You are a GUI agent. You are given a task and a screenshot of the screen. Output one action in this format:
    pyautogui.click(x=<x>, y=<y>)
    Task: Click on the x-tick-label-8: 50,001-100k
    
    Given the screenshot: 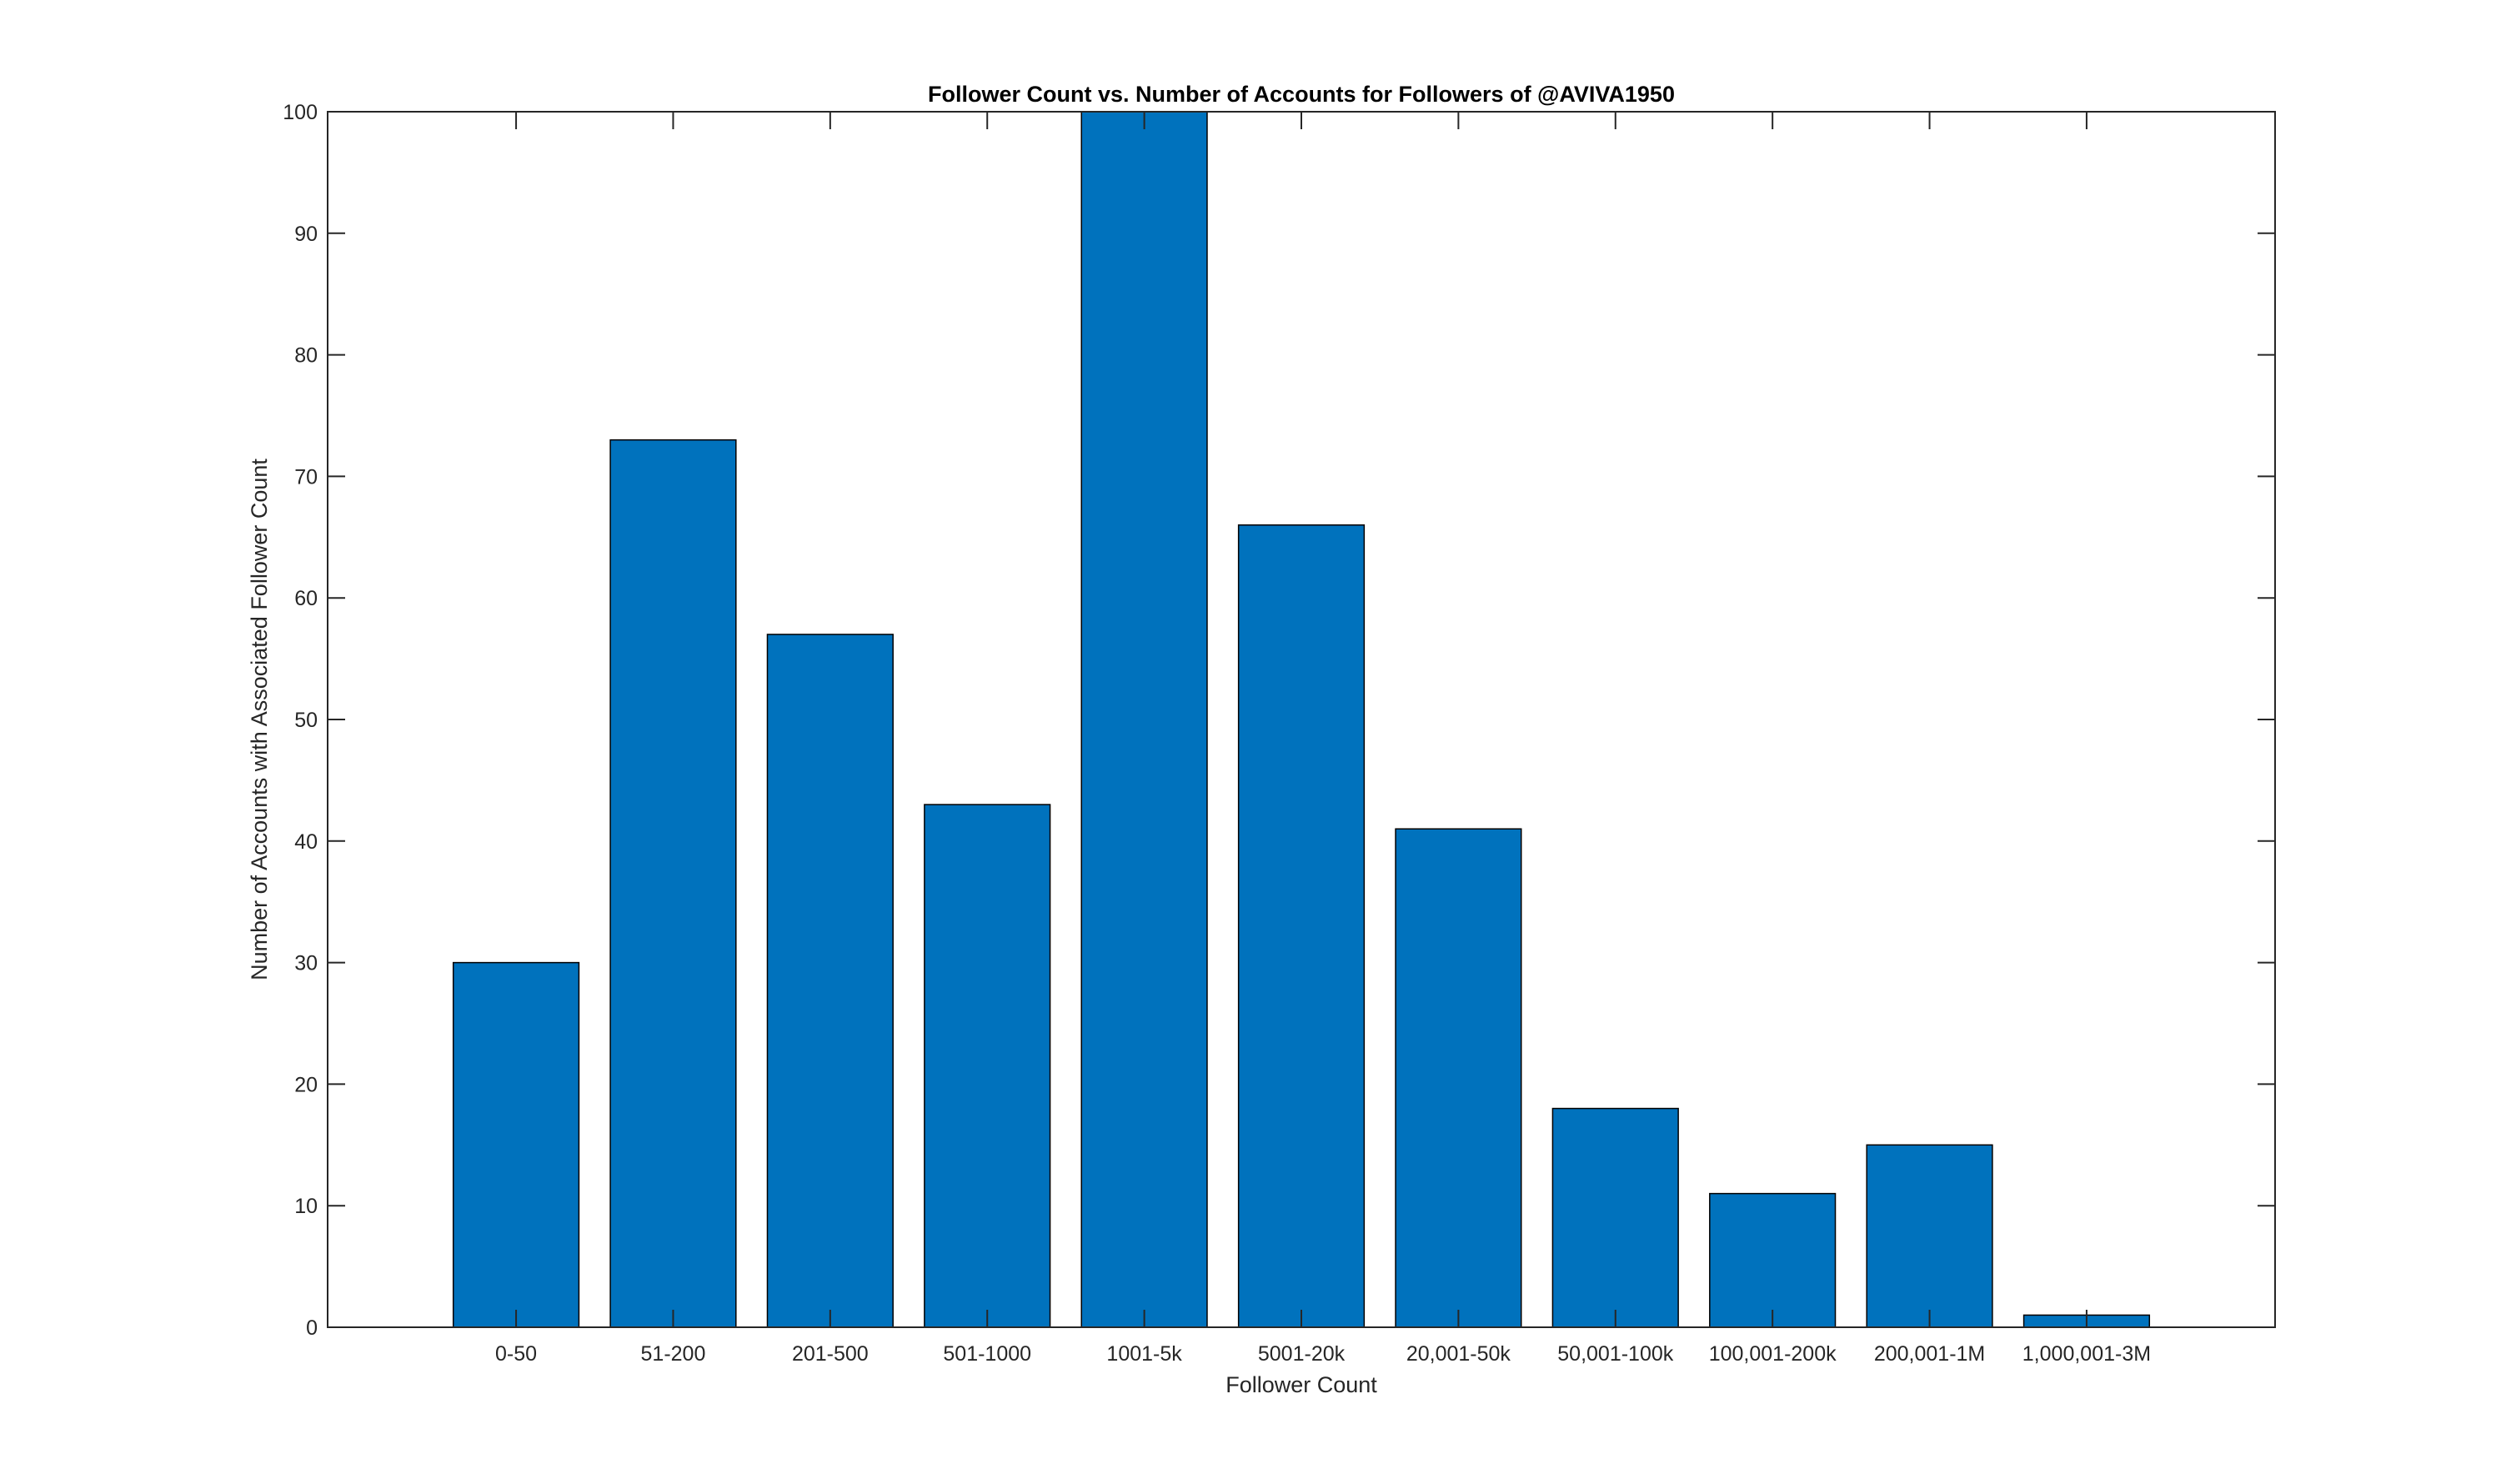 What is the action you would take?
    pyautogui.click(x=1616, y=1354)
    